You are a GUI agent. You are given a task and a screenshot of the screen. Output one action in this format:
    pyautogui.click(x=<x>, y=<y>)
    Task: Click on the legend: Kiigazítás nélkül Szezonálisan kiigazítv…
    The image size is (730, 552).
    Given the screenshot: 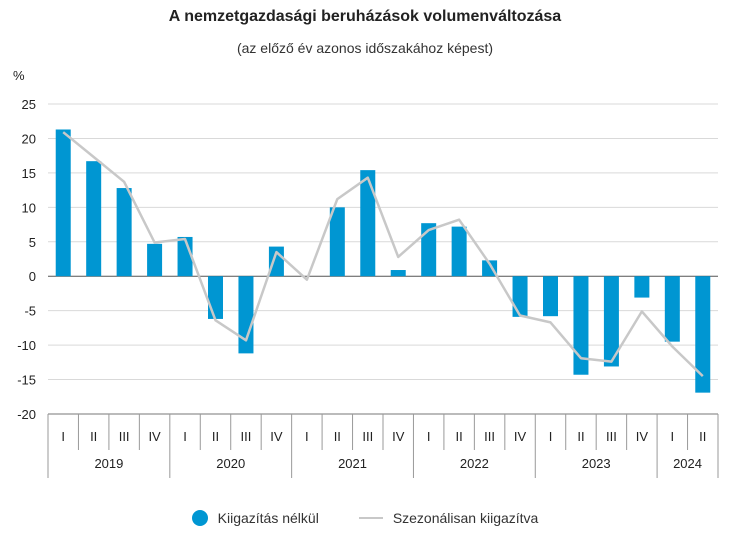 What is the action you would take?
    pyautogui.click(x=365, y=518)
    